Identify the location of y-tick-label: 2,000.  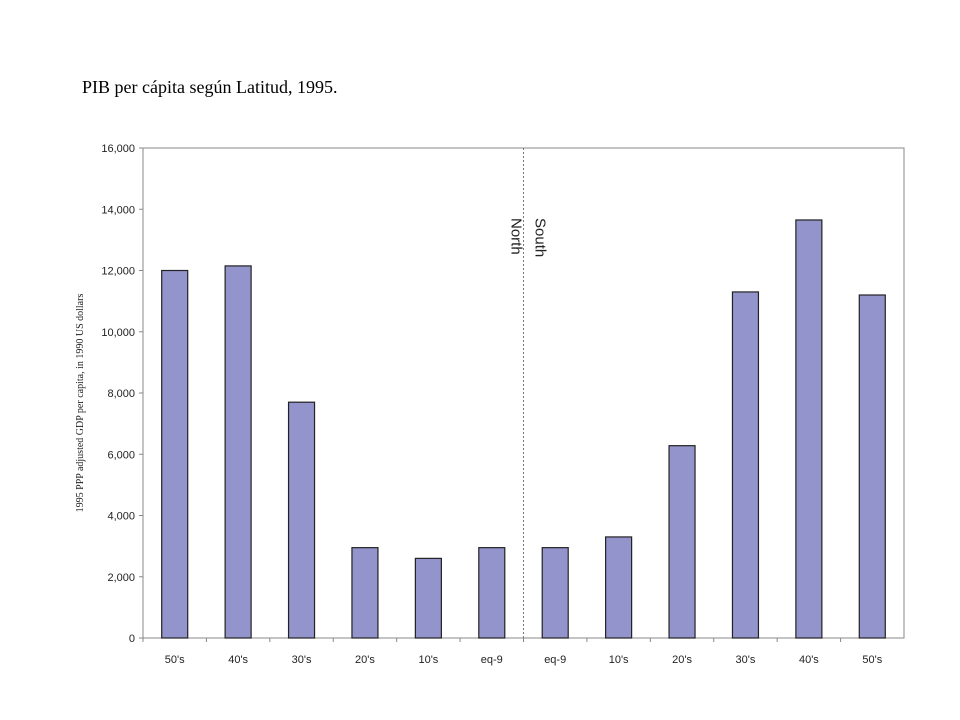
(121, 578).